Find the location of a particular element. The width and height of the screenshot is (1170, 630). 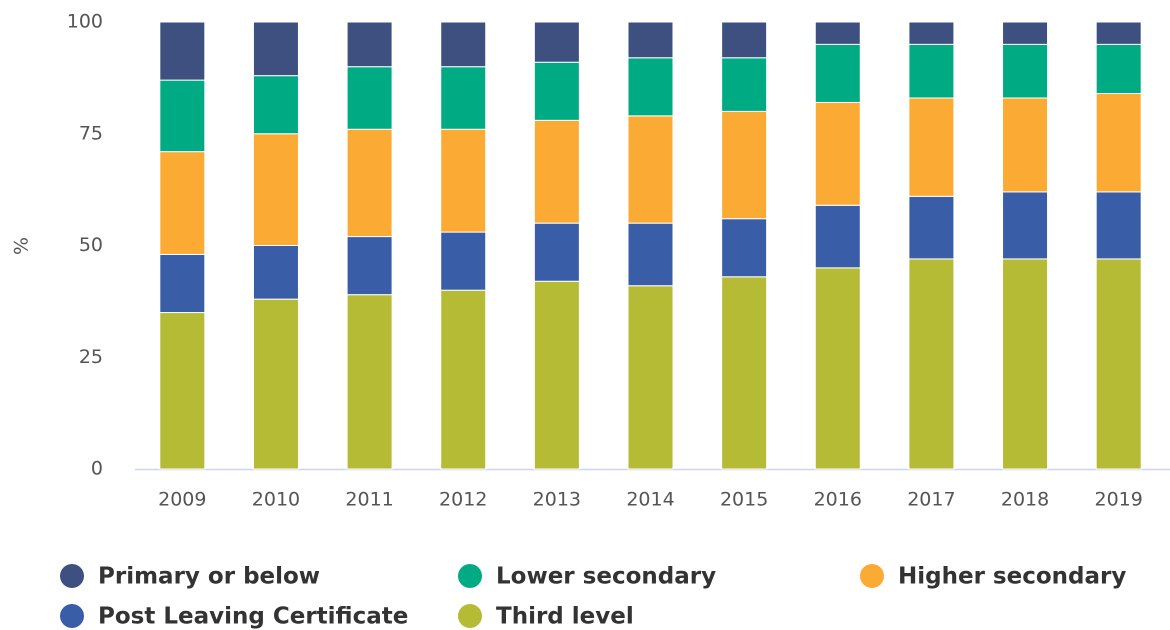

y-tick-label: 0 is located at coordinates (97, 469).